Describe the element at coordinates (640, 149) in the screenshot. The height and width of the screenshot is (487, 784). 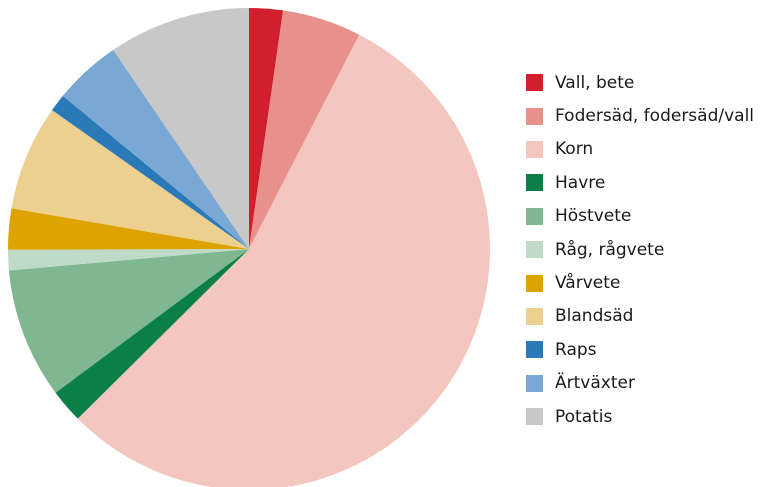
I see `legend-item: Korn` at that location.